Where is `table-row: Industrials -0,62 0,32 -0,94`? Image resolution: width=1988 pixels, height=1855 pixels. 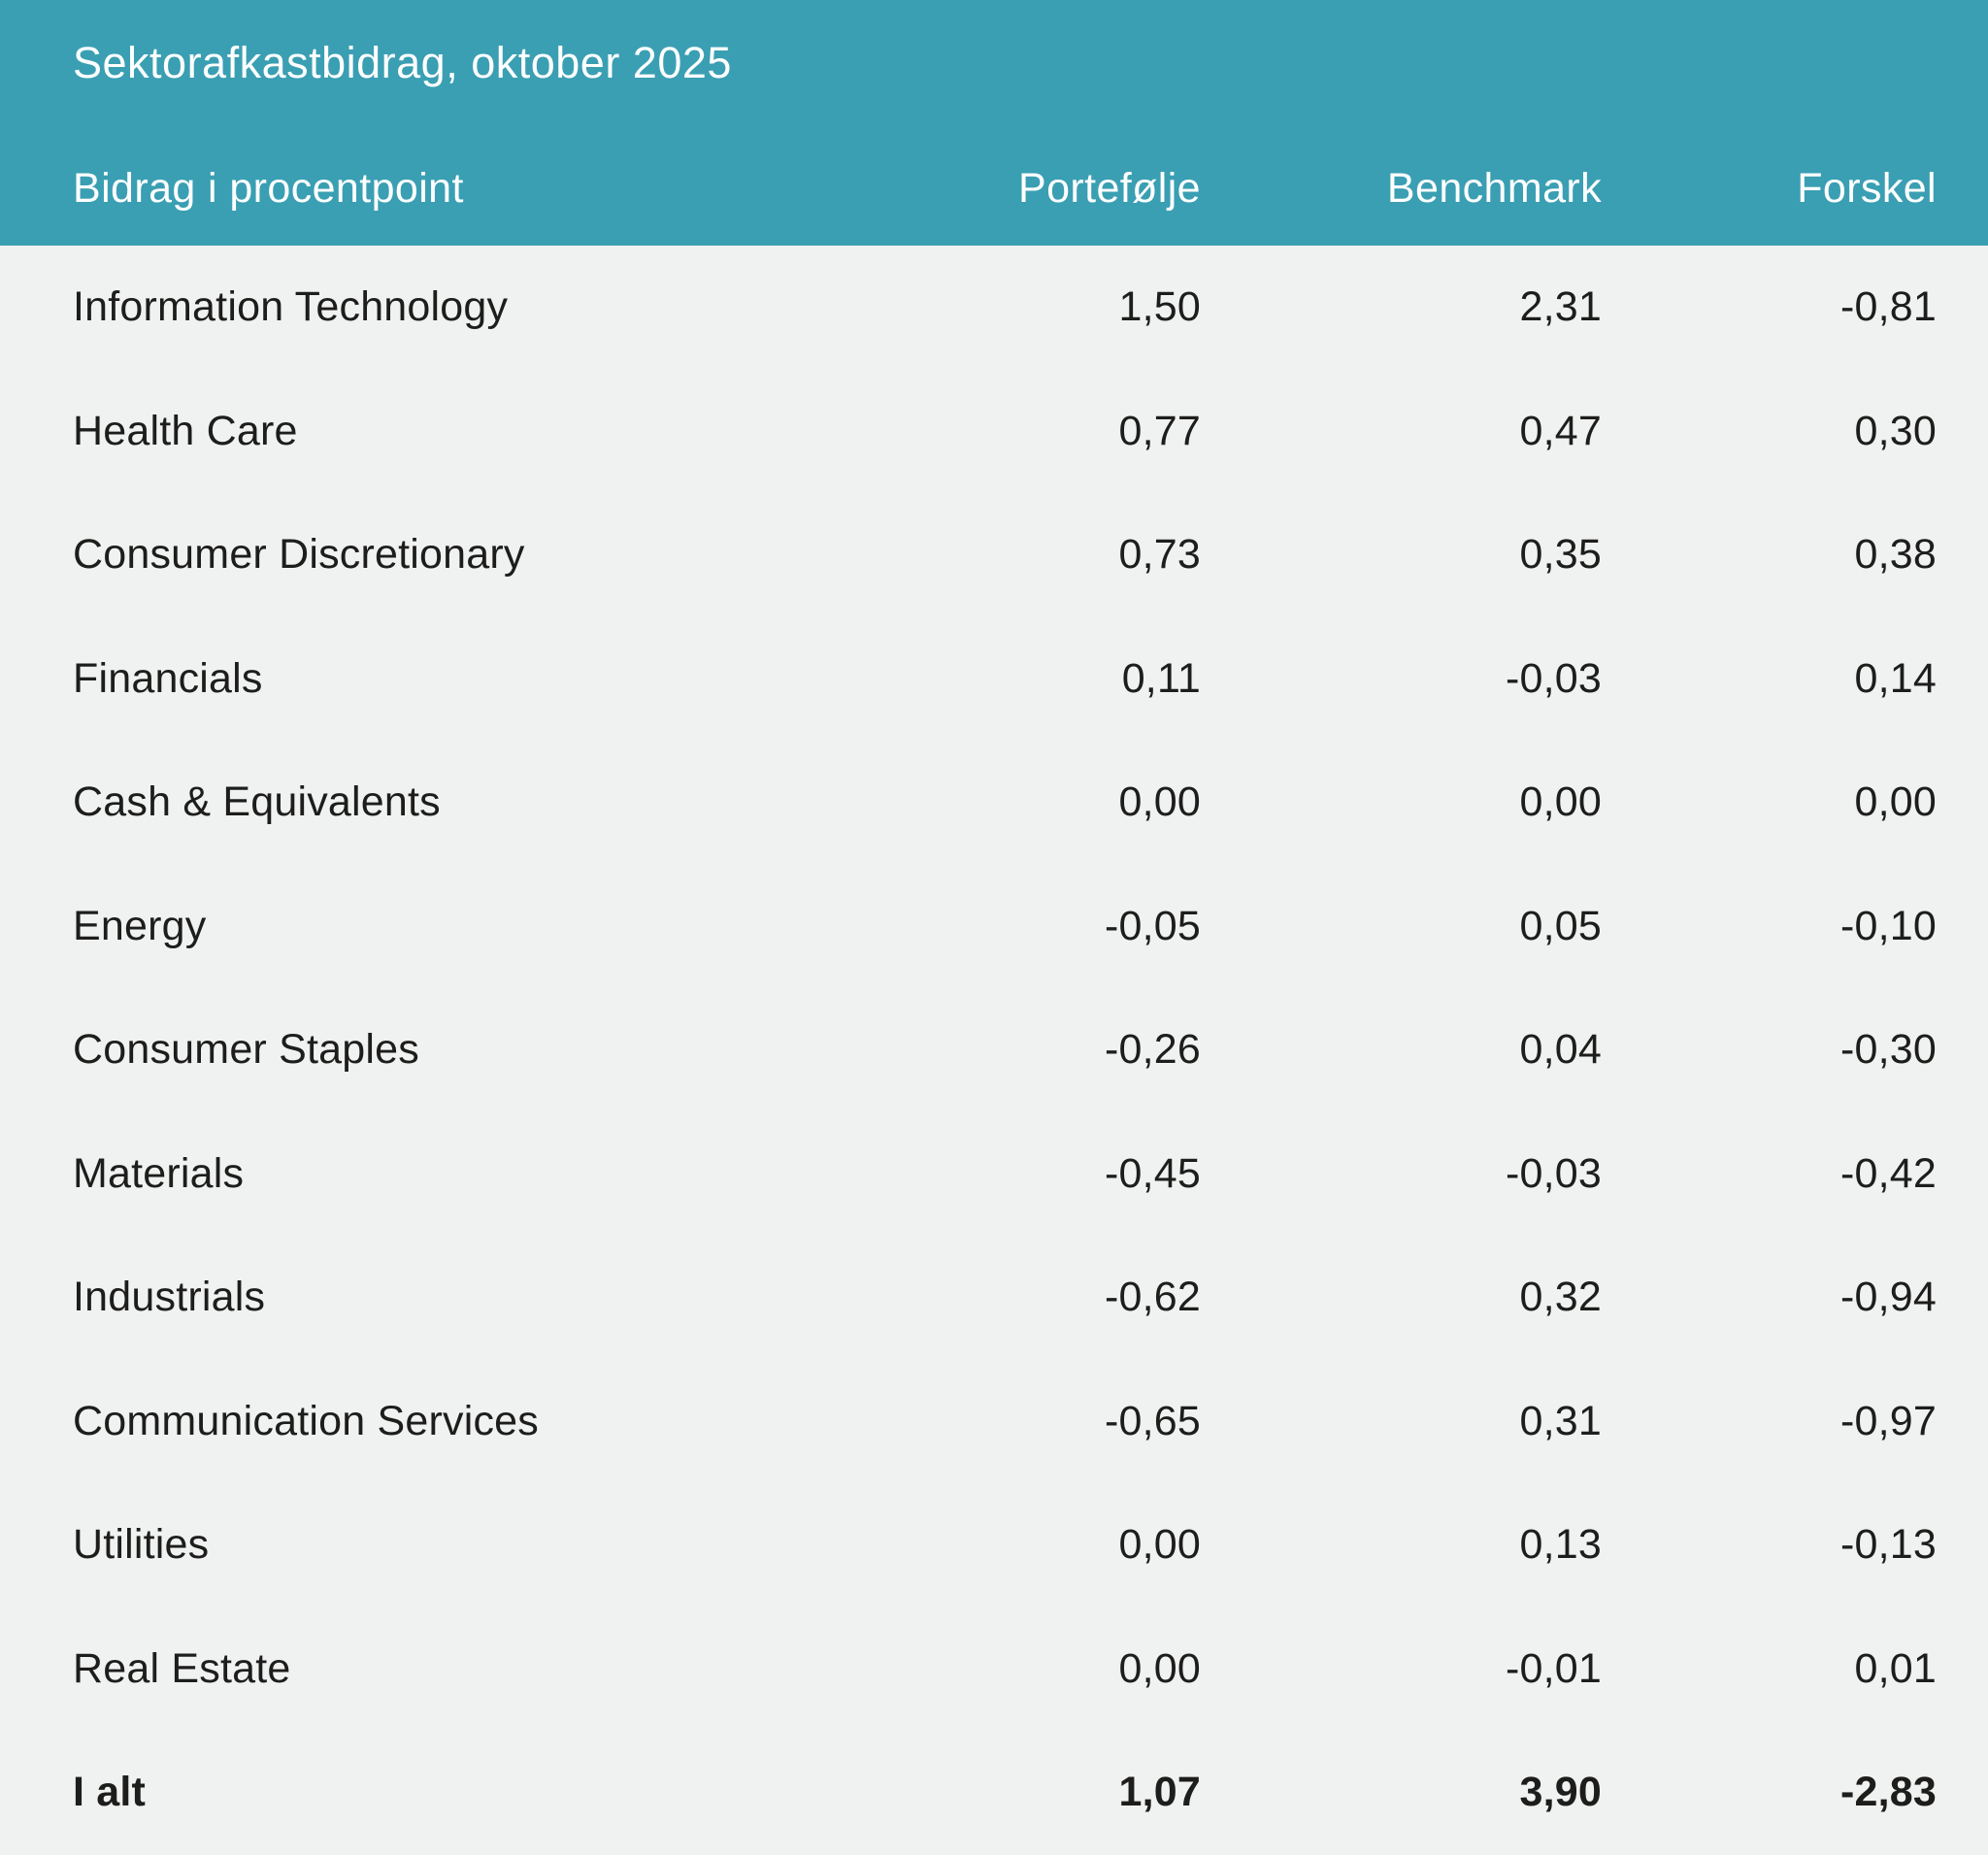
table-row: Industrials -0,62 0,32 -0,94 is located at coordinates (1005, 1298).